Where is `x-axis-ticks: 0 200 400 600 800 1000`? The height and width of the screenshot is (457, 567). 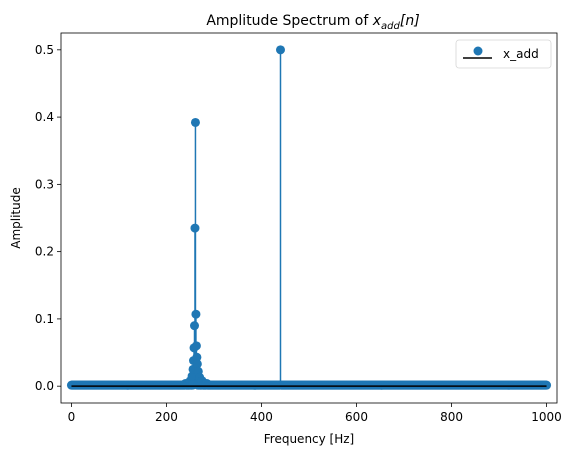 x-axis-ticks: 0 200 400 600 800 1000 is located at coordinates (315, 413).